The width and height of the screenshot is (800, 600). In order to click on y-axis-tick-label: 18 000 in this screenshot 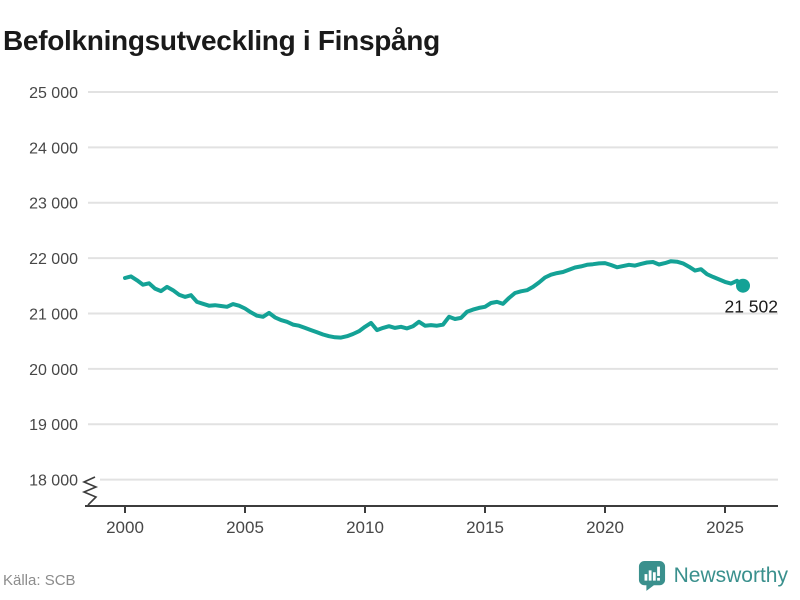, I will do `click(53, 481)`.